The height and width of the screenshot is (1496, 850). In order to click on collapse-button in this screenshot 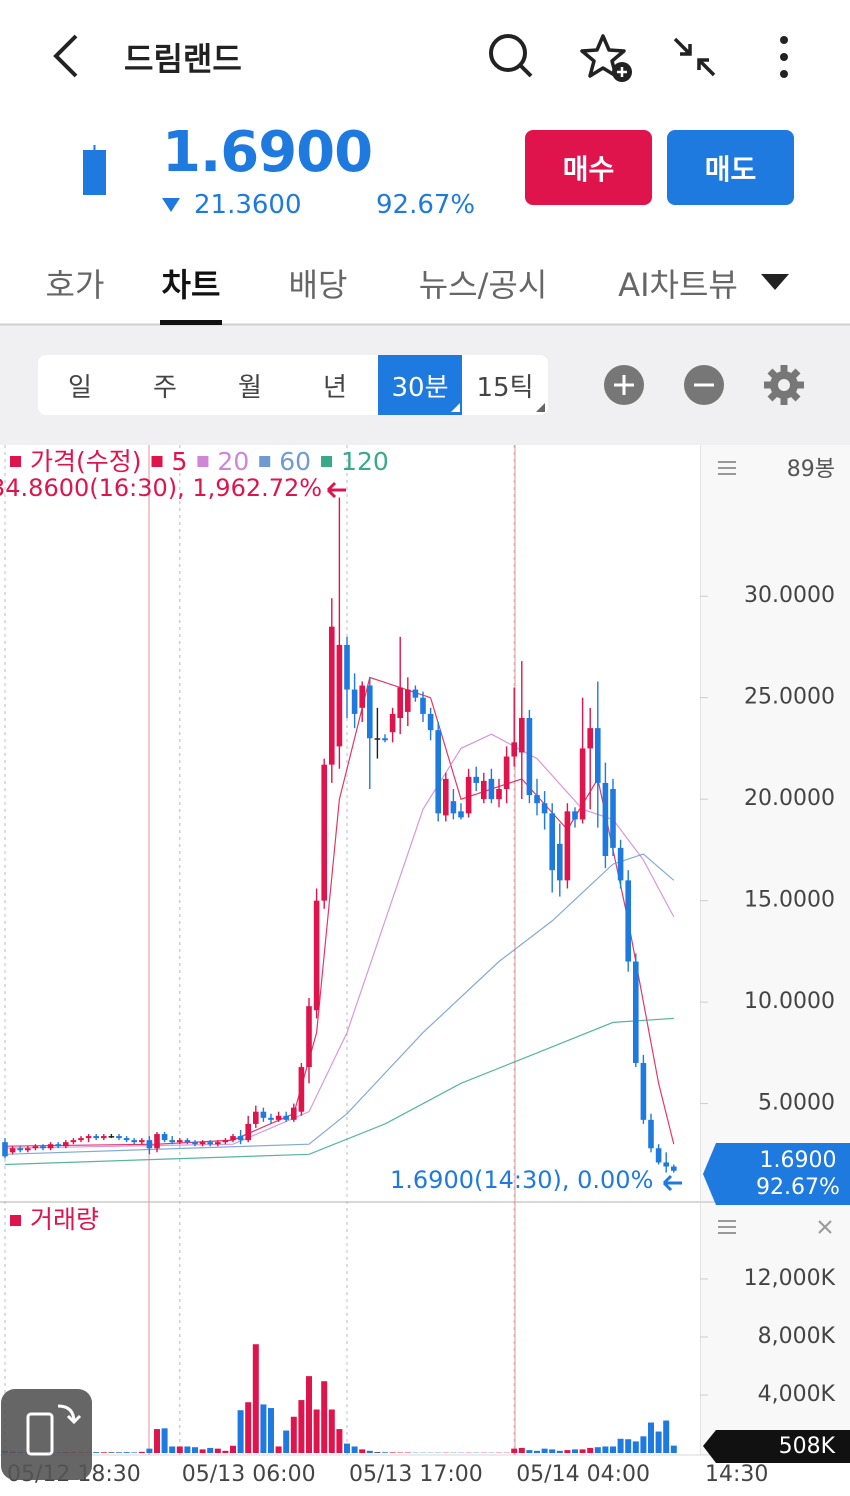, I will do `click(694, 57)`.